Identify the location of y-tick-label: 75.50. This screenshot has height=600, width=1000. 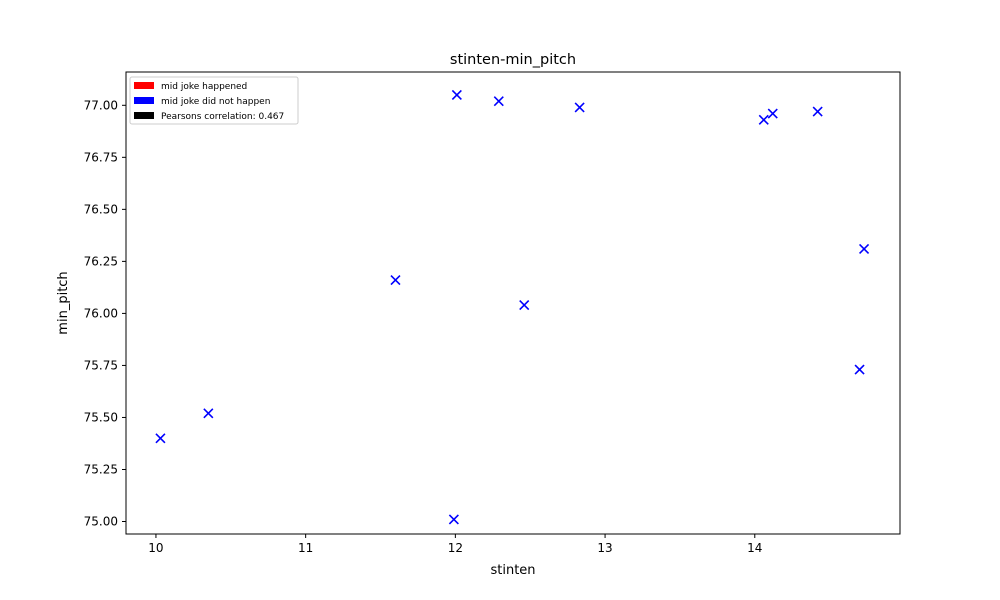
(101, 417).